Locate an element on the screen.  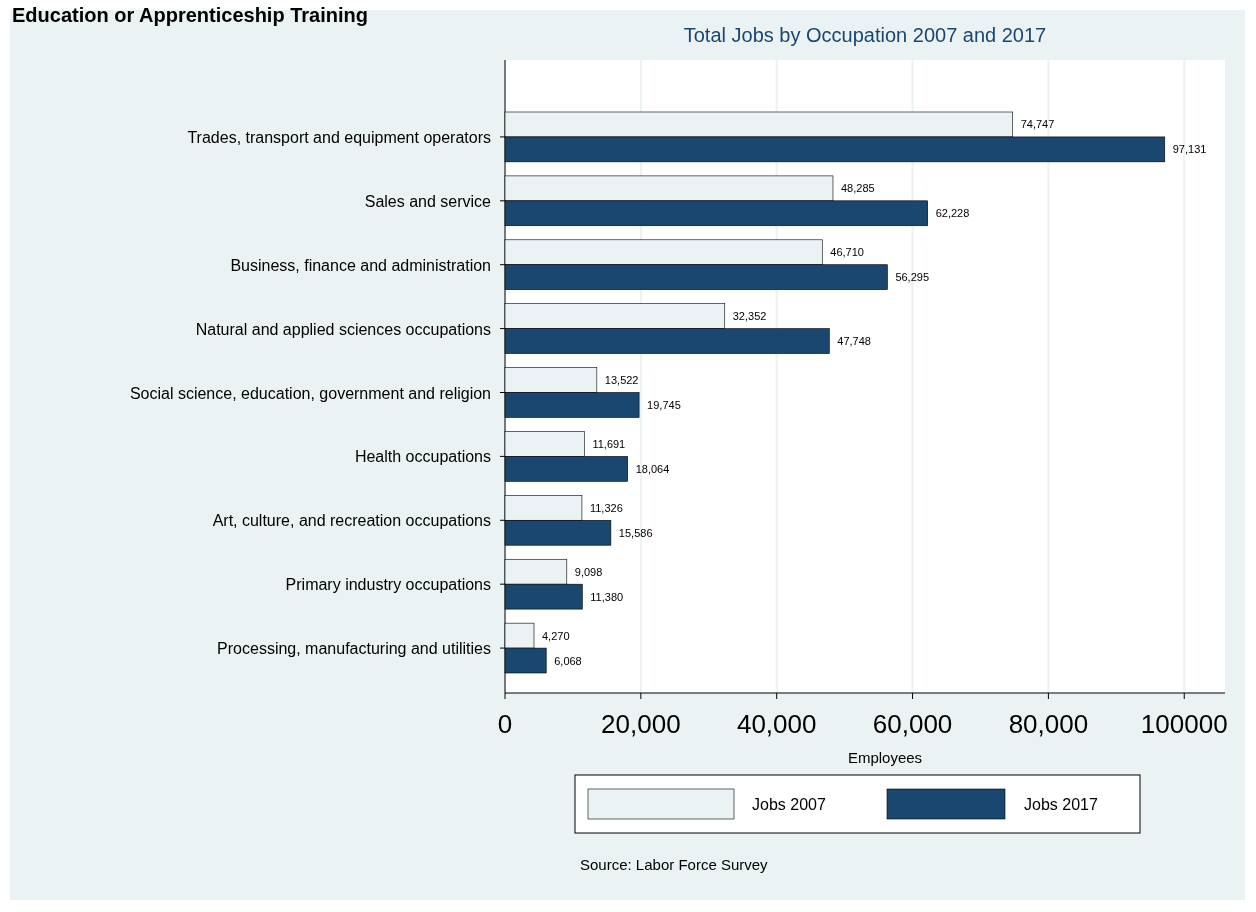
y-tick-label: Processing, manufacturing and utilities is located at coordinates (354, 649).